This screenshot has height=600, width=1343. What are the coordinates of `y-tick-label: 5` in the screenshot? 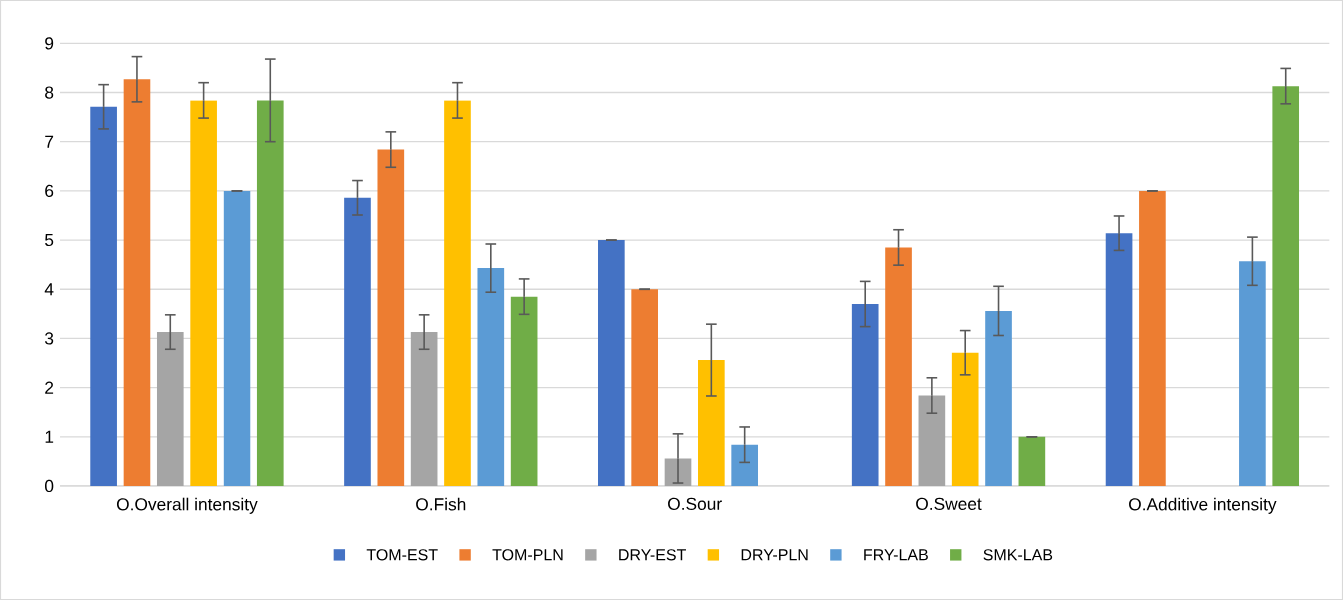 It's located at (49, 240).